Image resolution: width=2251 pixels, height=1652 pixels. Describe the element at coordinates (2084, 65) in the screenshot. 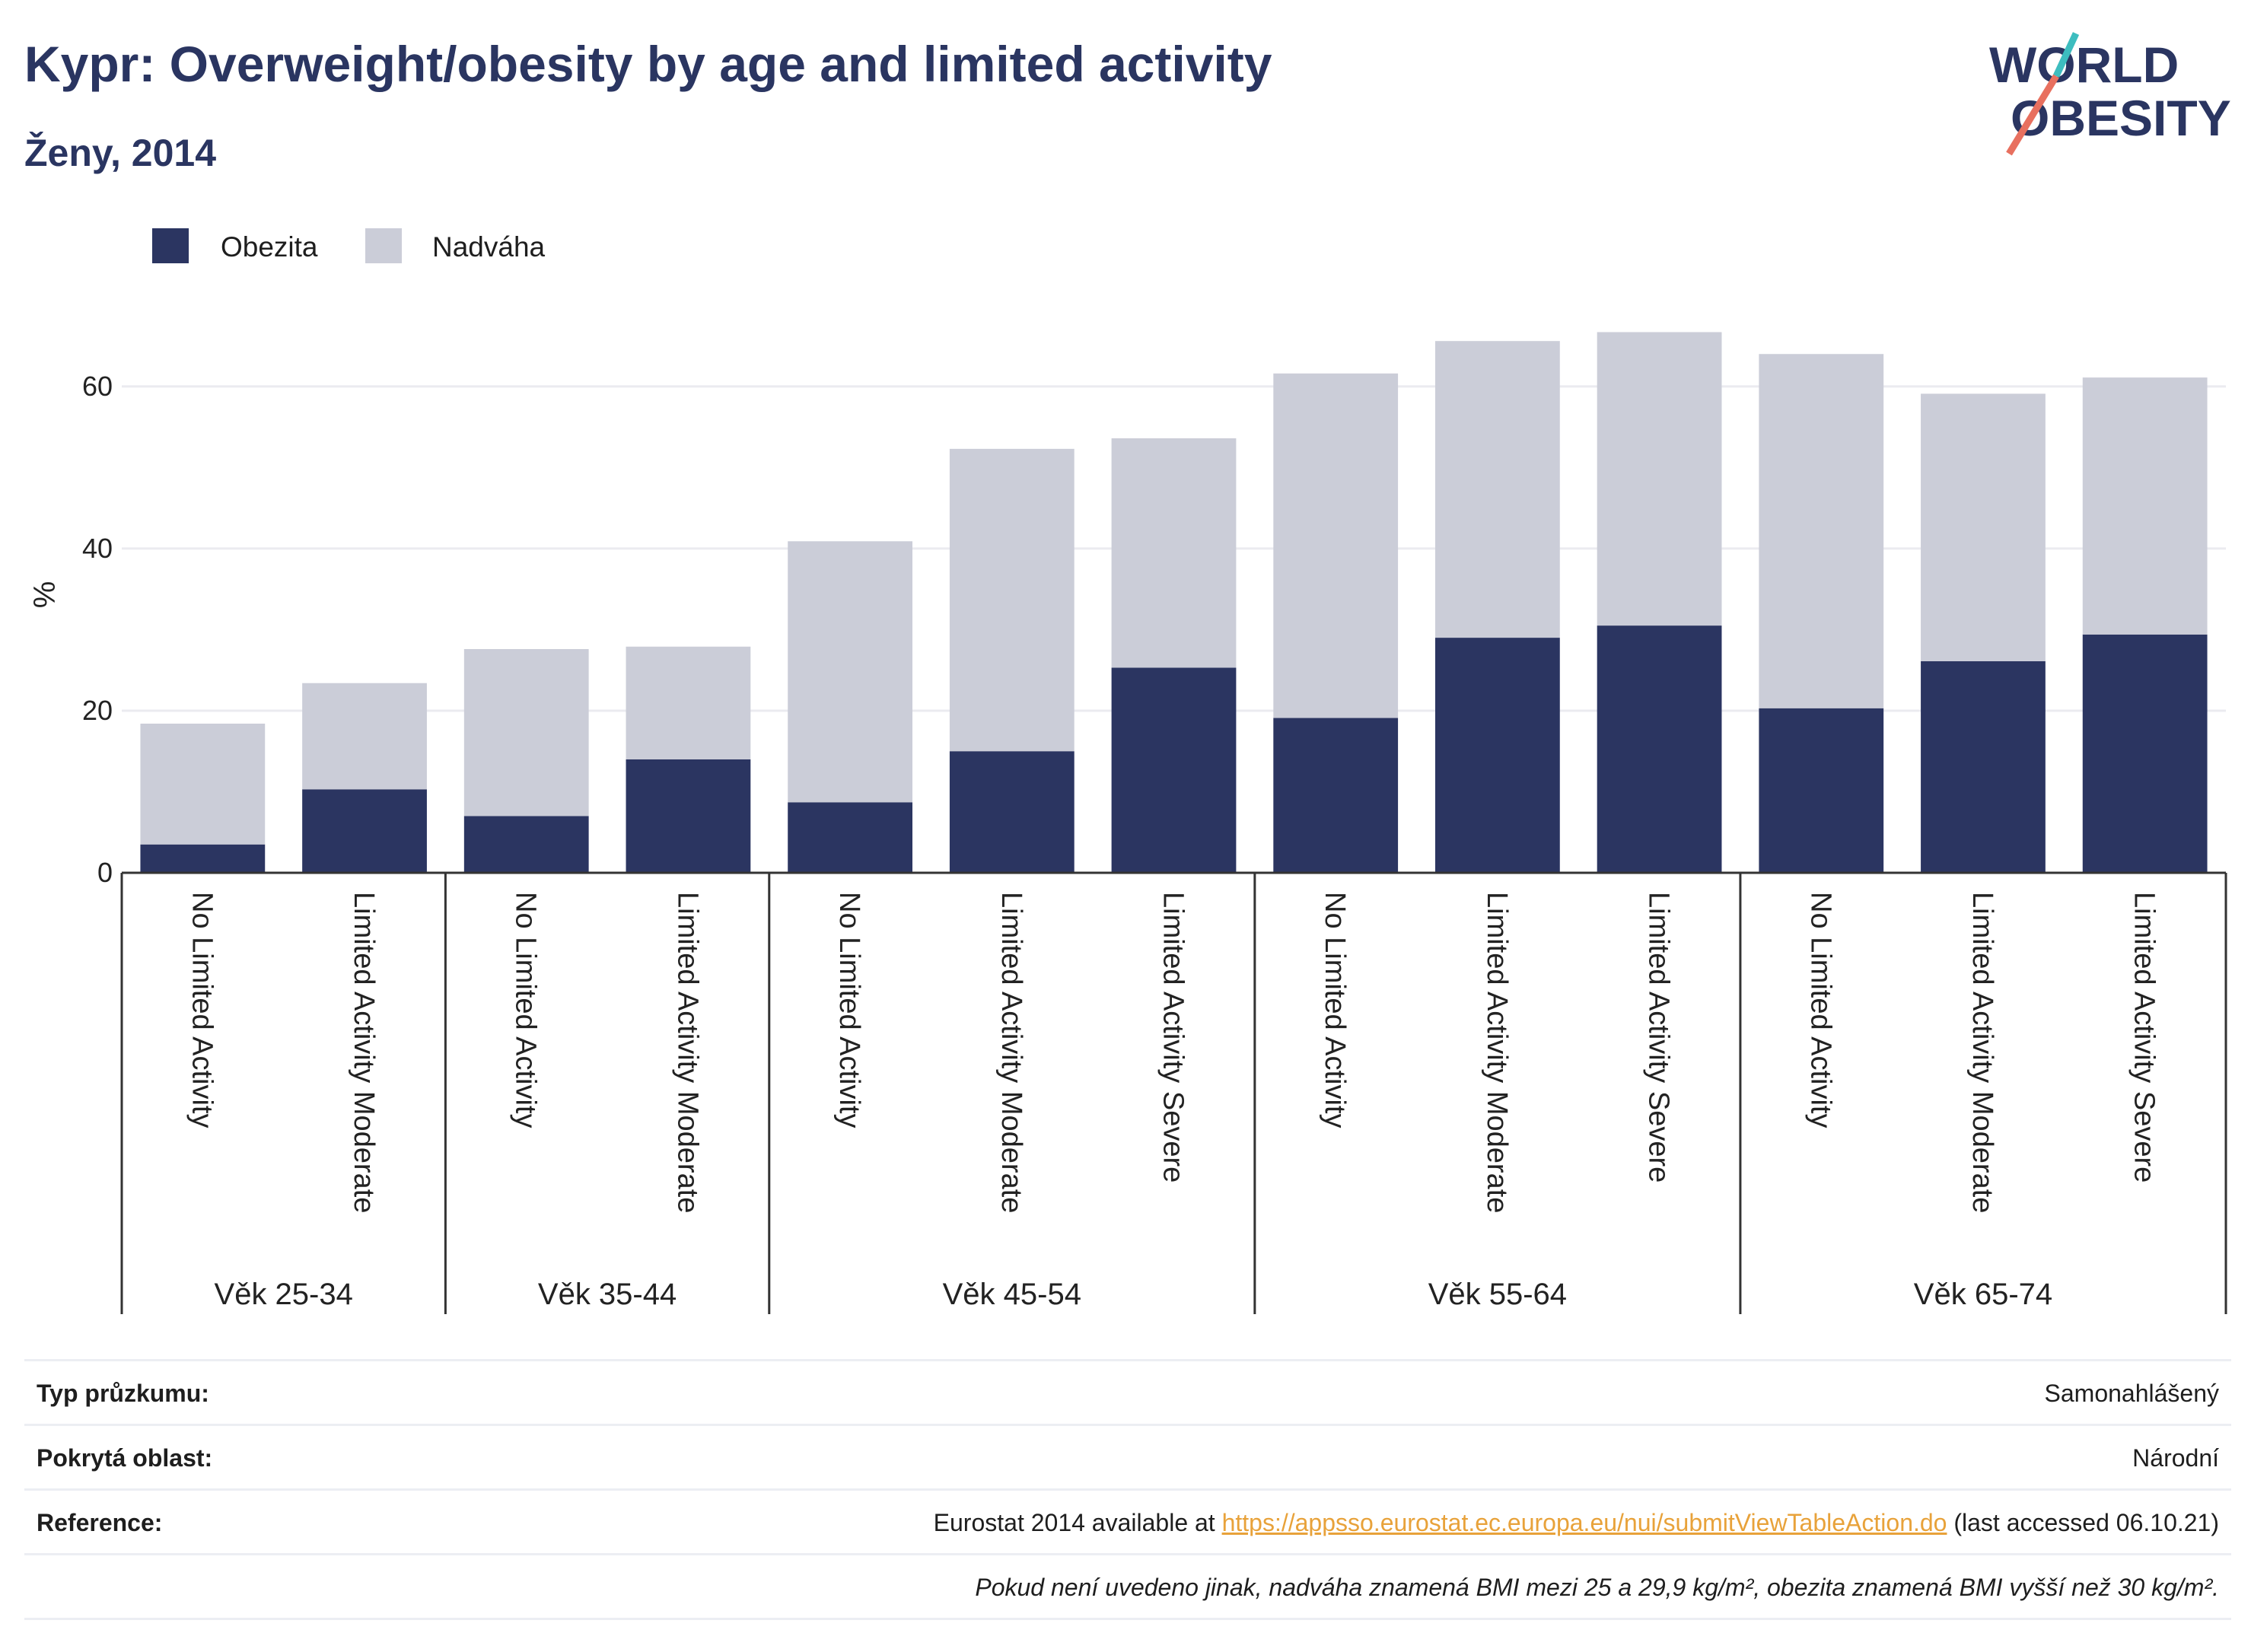

I see `svg-text: WORLD` at that location.